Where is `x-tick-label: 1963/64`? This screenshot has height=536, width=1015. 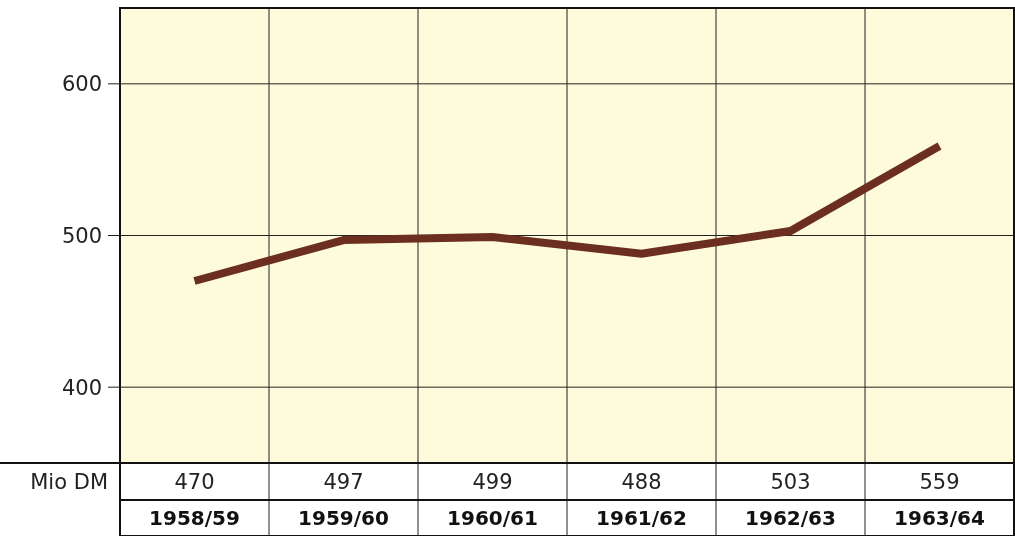
x-tick-label: 1963/64 is located at coordinates (939, 518).